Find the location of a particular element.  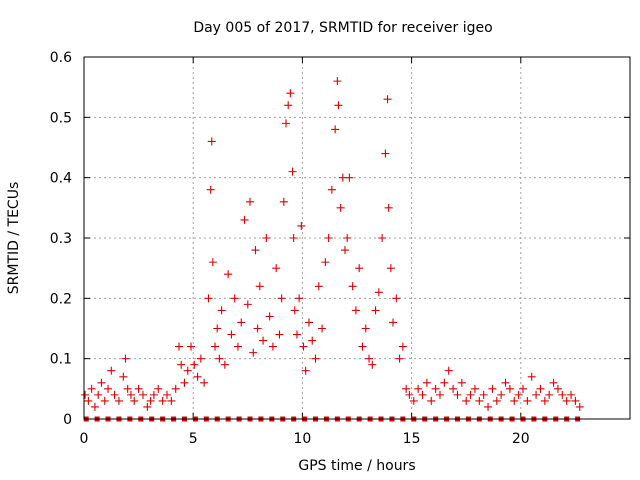

x-tick-label: 0 is located at coordinates (84, 439).